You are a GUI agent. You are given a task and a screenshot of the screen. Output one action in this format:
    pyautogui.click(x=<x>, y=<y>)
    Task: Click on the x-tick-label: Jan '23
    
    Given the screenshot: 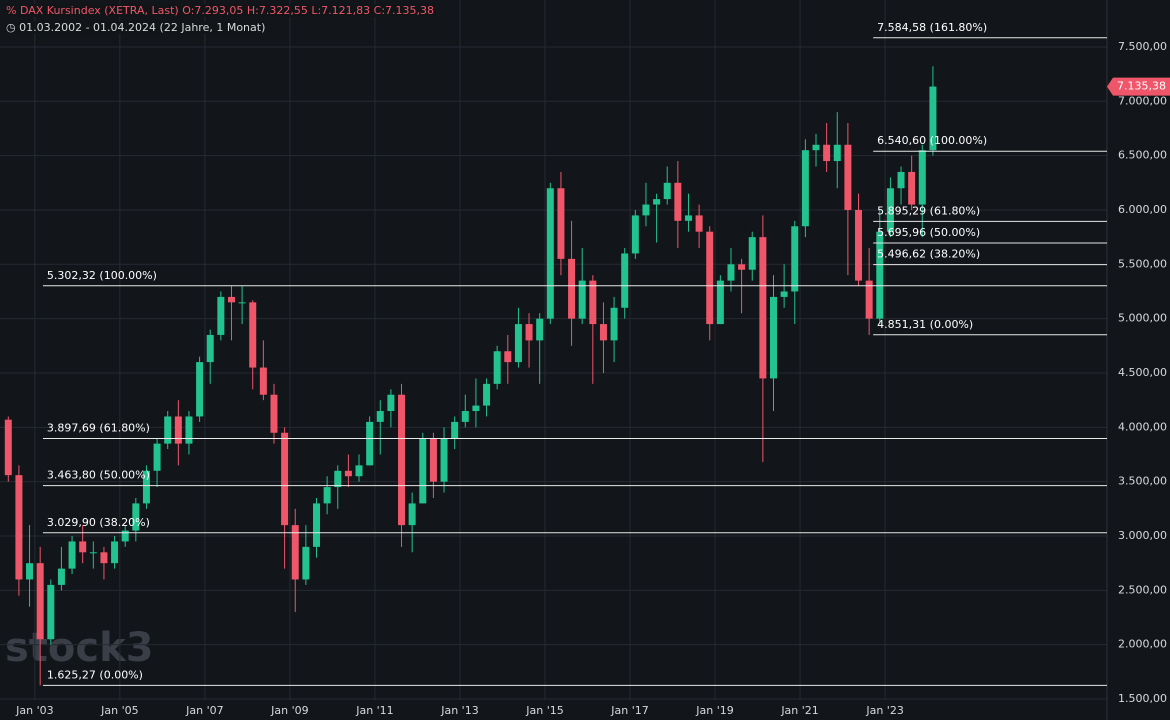 What is the action you would take?
    pyautogui.click(x=884, y=710)
    